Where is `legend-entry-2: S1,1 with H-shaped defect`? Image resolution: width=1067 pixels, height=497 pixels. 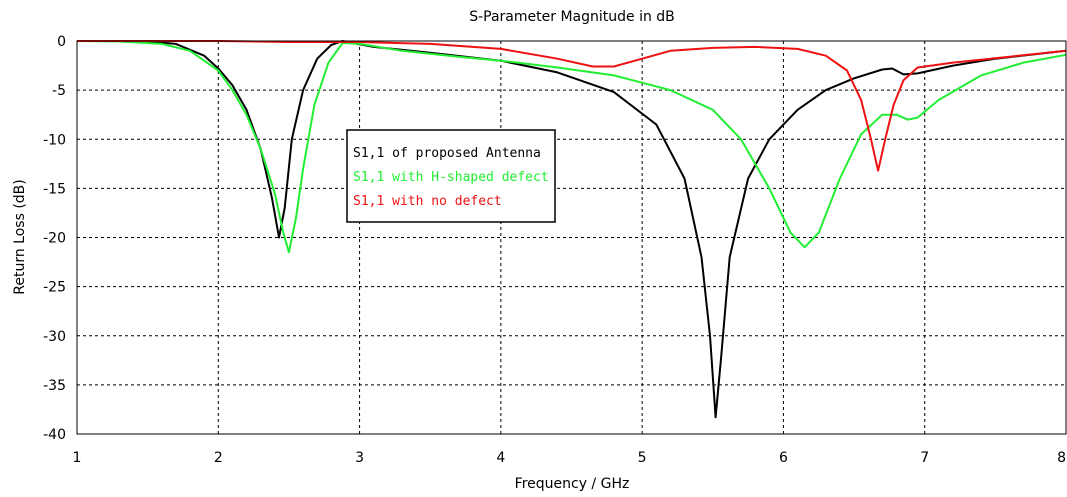 legend-entry-2: S1,1 with H-shaped defect is located at coordinates (451, 177).